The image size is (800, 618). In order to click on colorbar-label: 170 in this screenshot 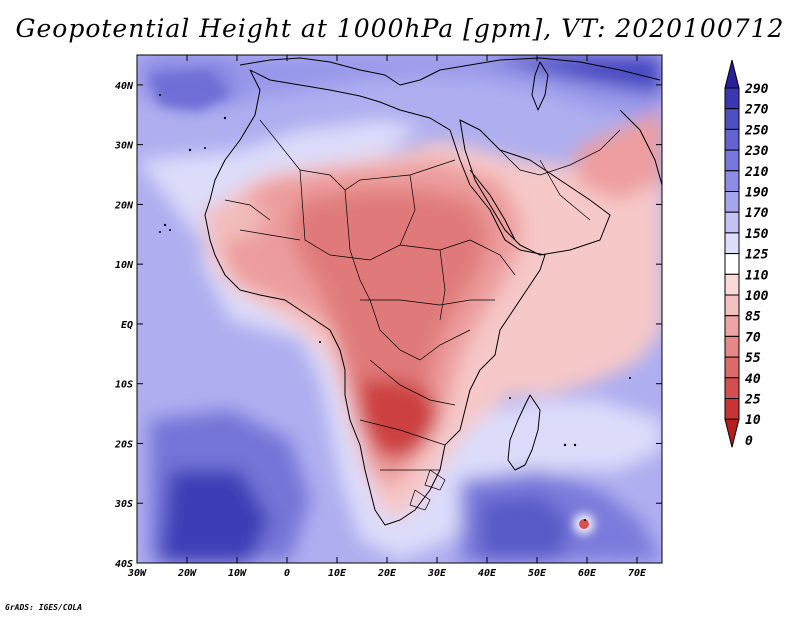, I will do `click(757, 213)`.